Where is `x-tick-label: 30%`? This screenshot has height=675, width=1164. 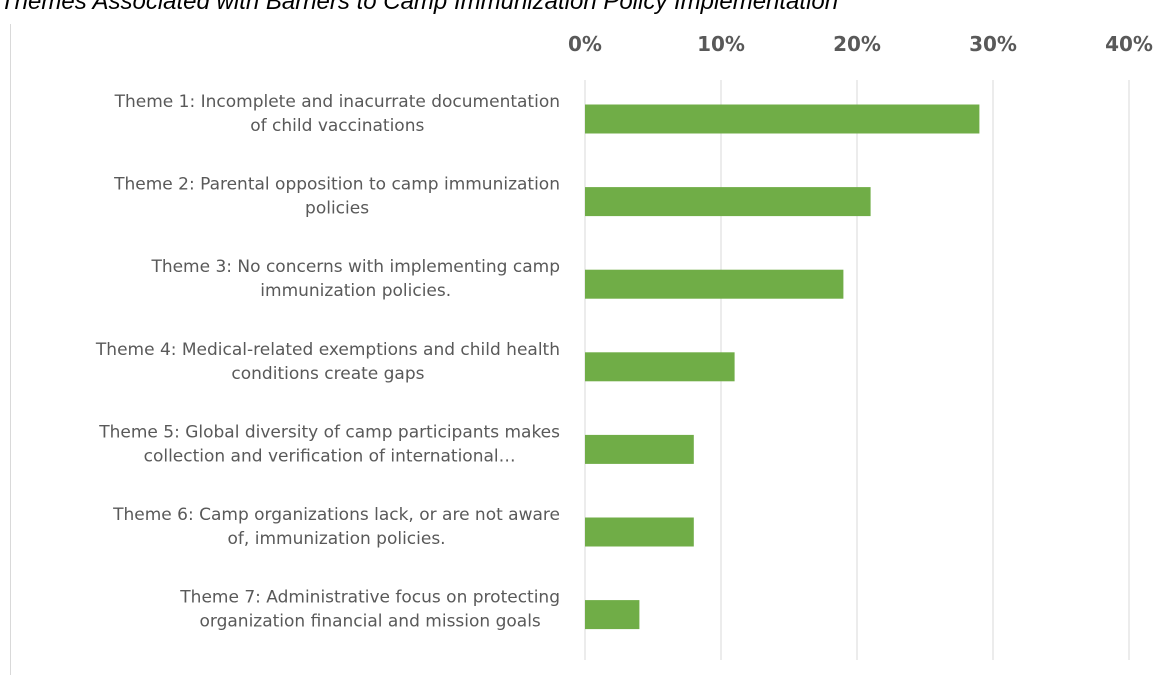 x-tick-label: 30% is located at coordinates (993, 44).